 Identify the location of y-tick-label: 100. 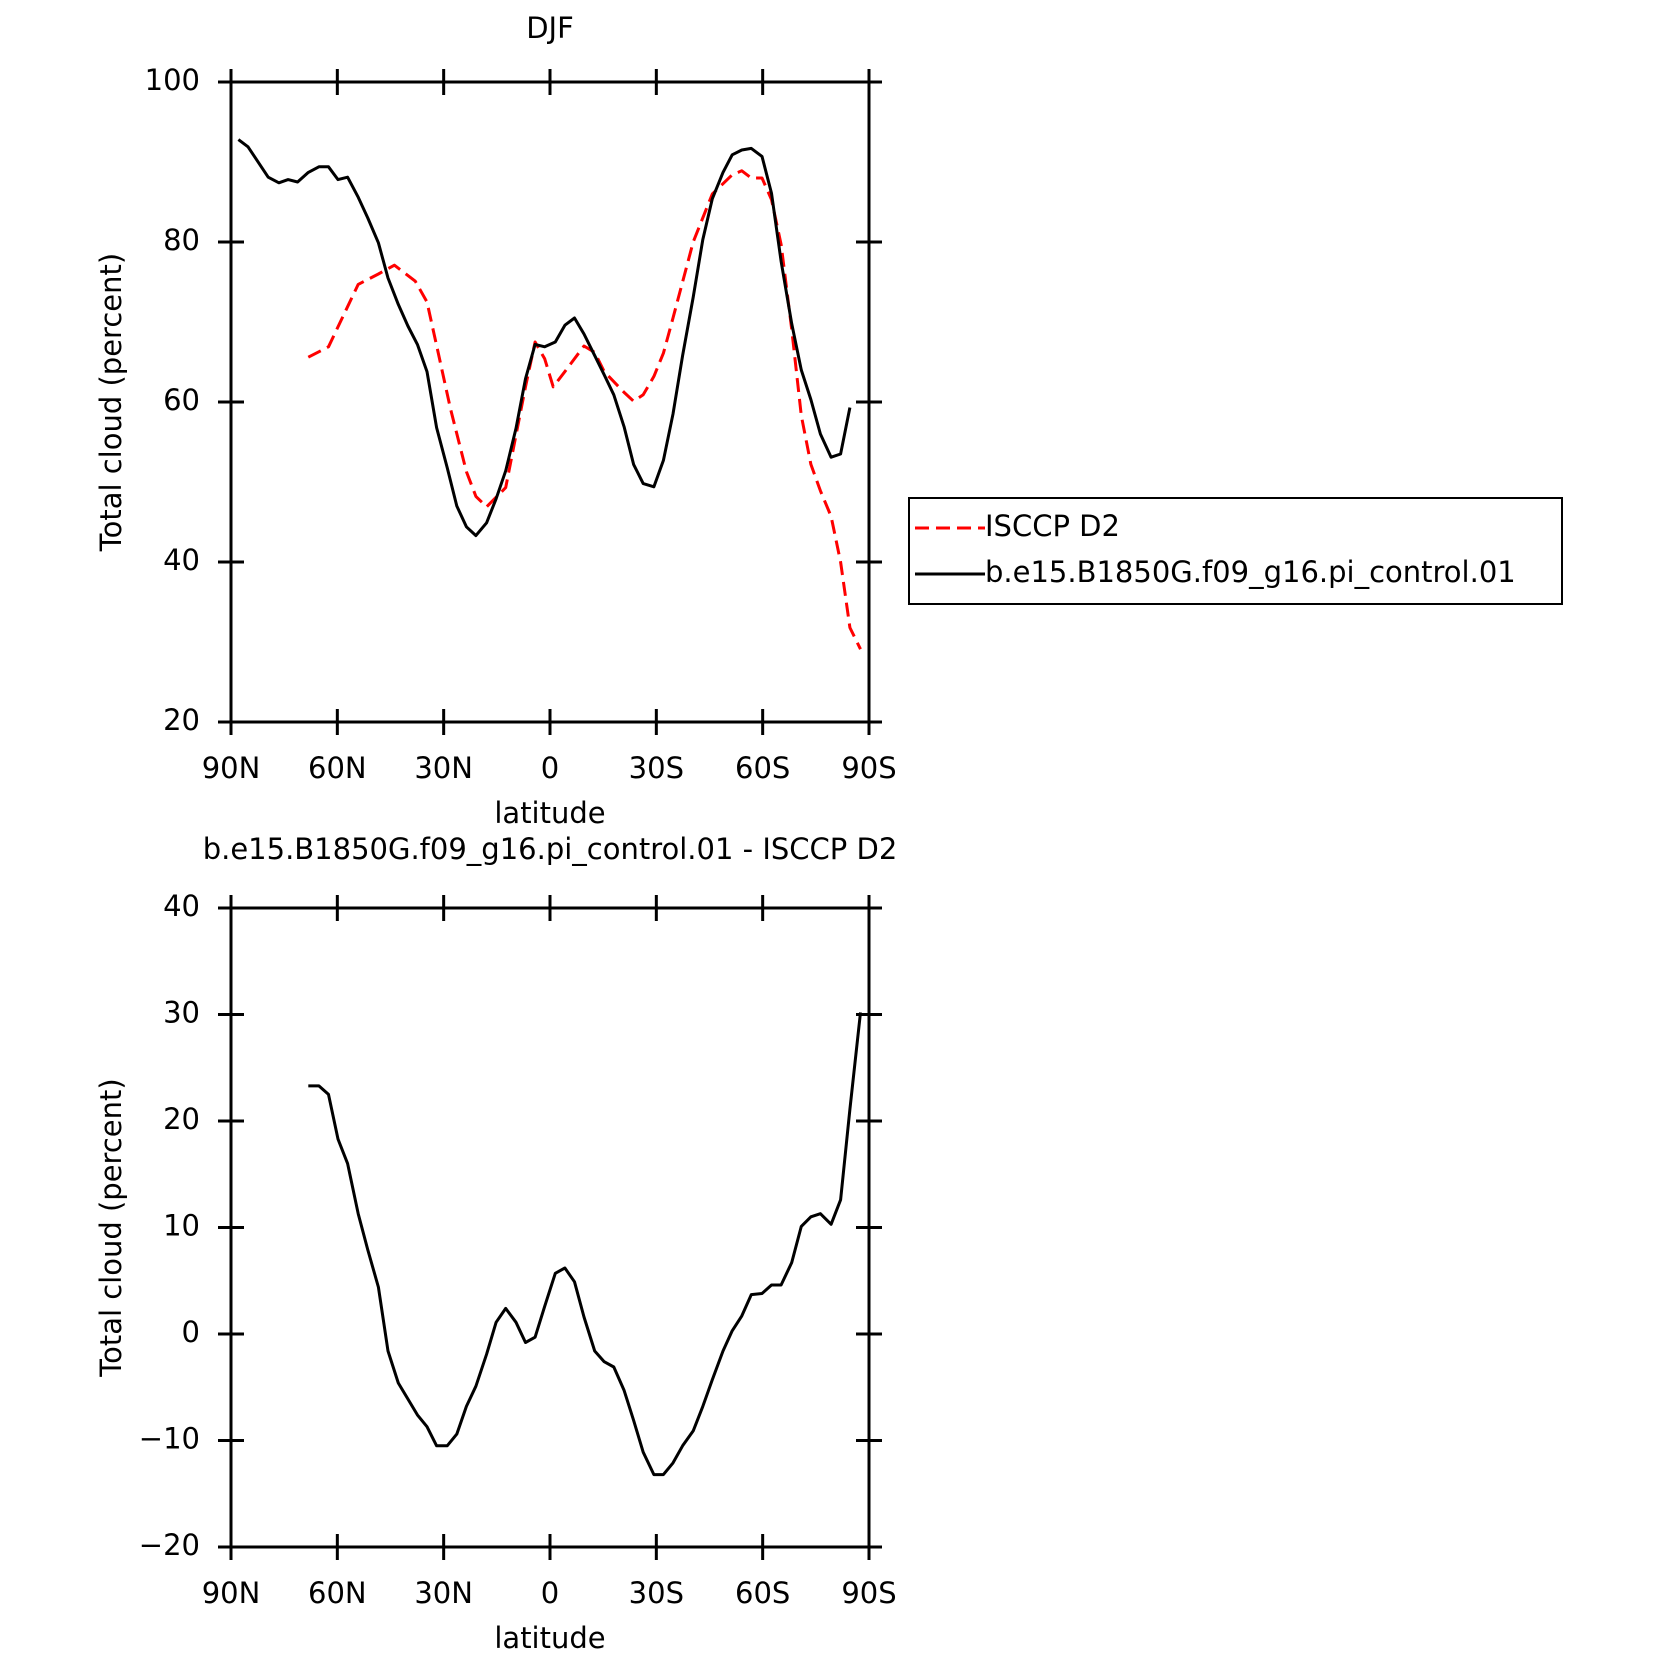
(172, 80).